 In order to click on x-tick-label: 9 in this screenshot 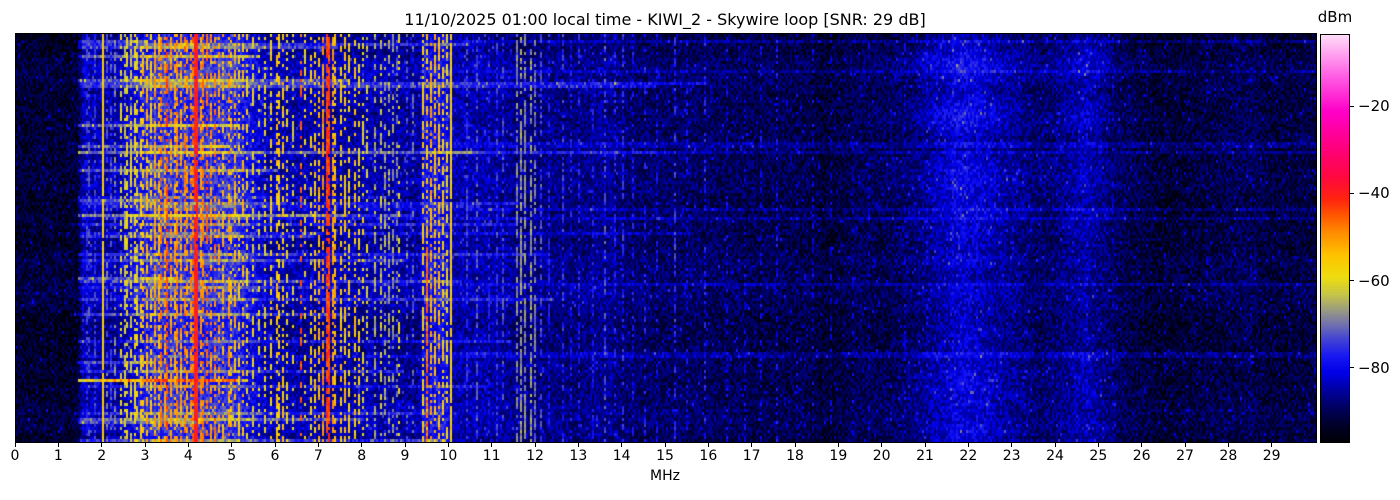, I will do `click(405, 456)`.